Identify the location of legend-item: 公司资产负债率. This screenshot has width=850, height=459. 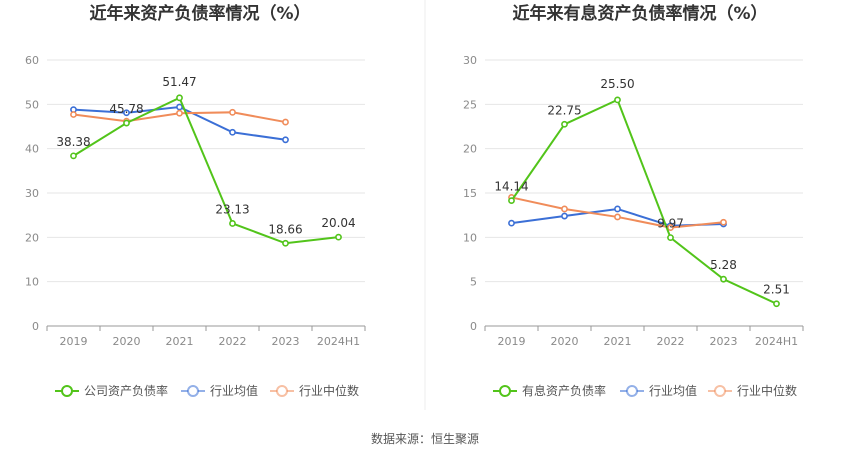
(111, 390).